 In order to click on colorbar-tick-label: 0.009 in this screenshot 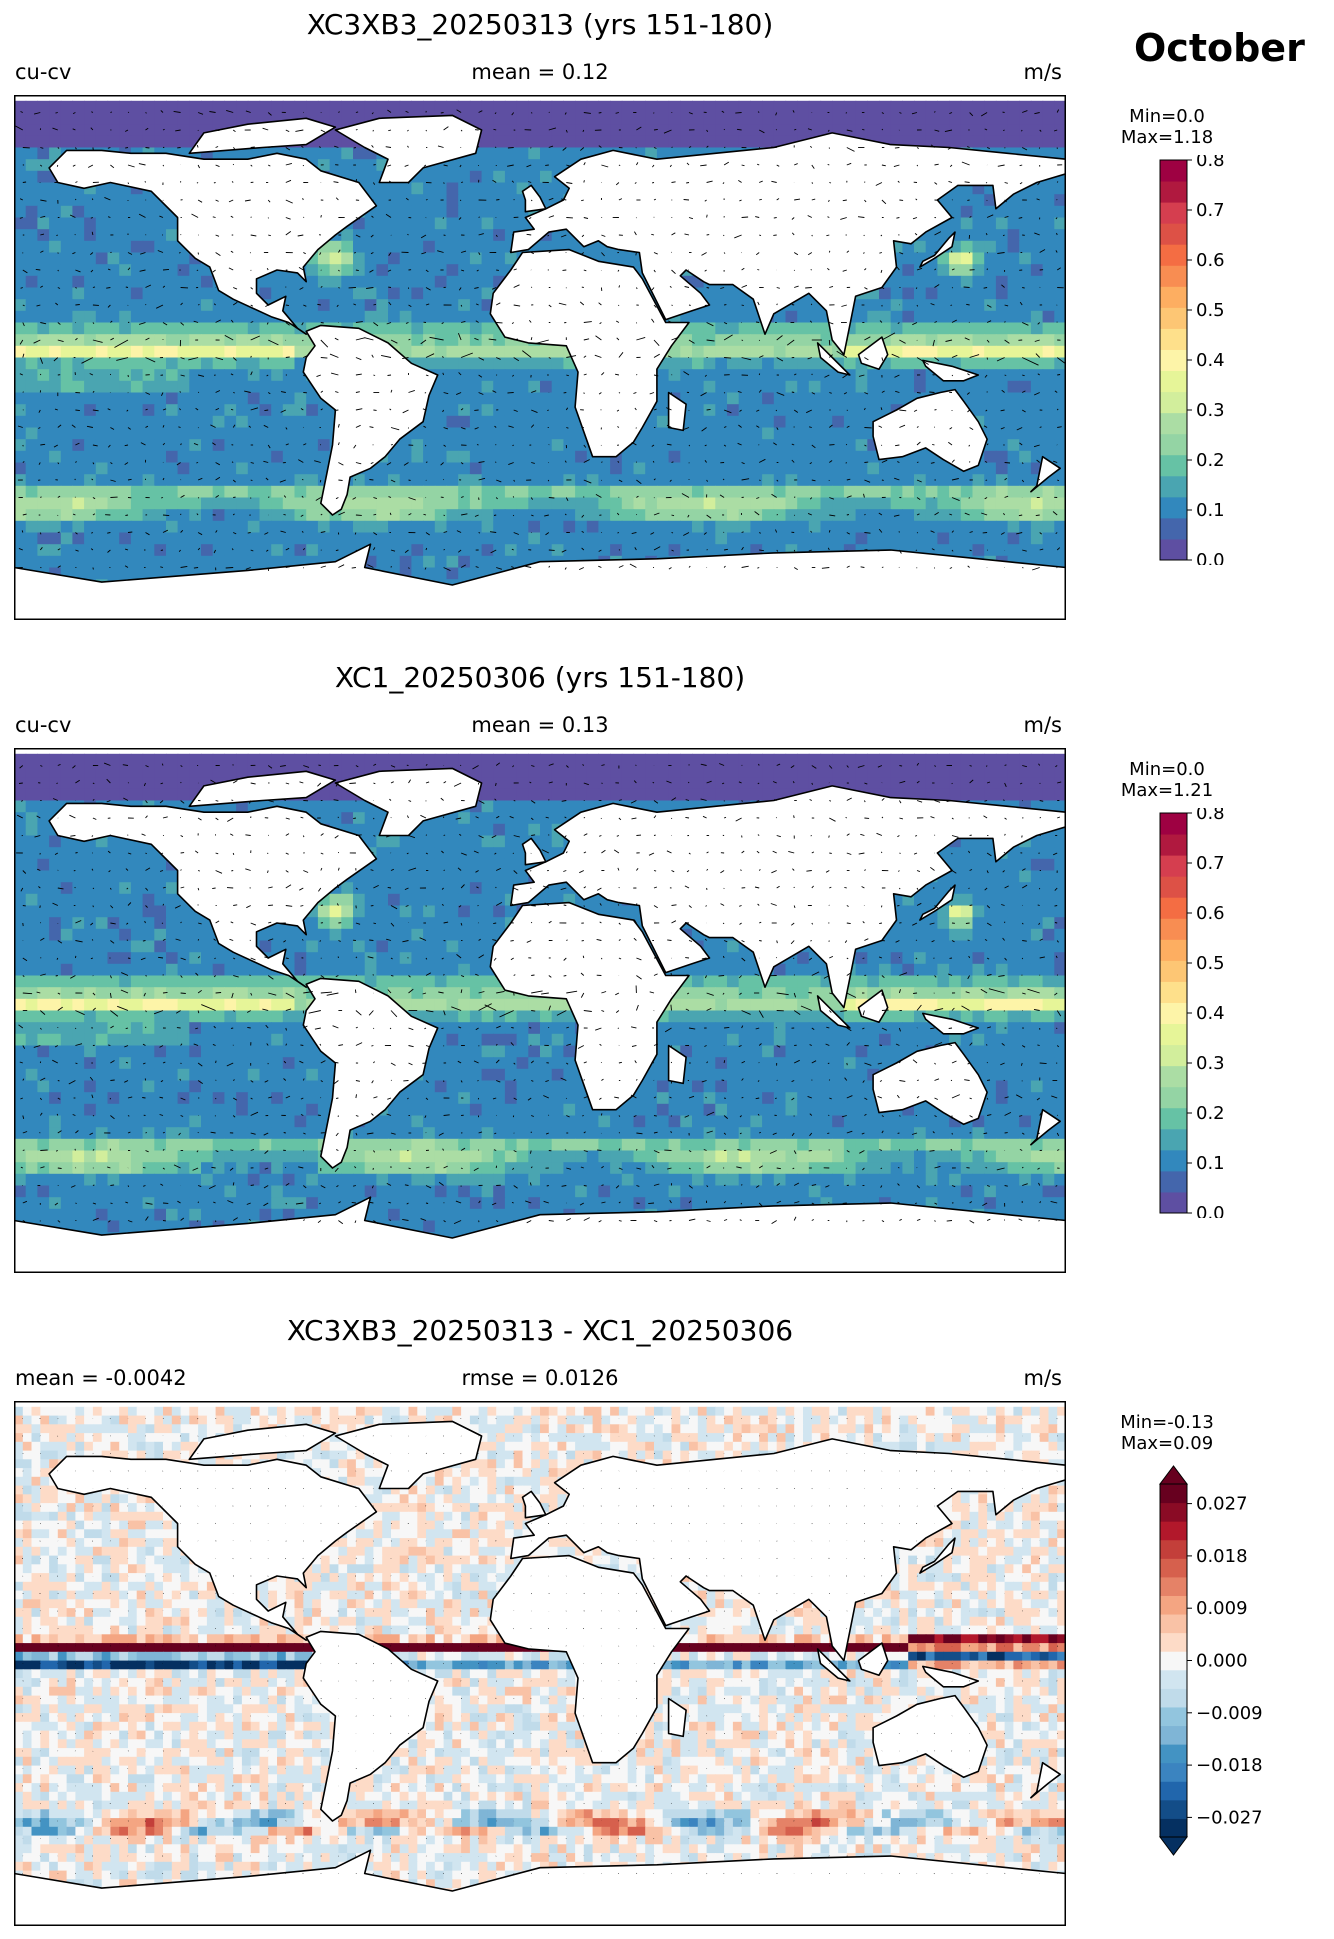, I will do `click(1222, 1608)`.